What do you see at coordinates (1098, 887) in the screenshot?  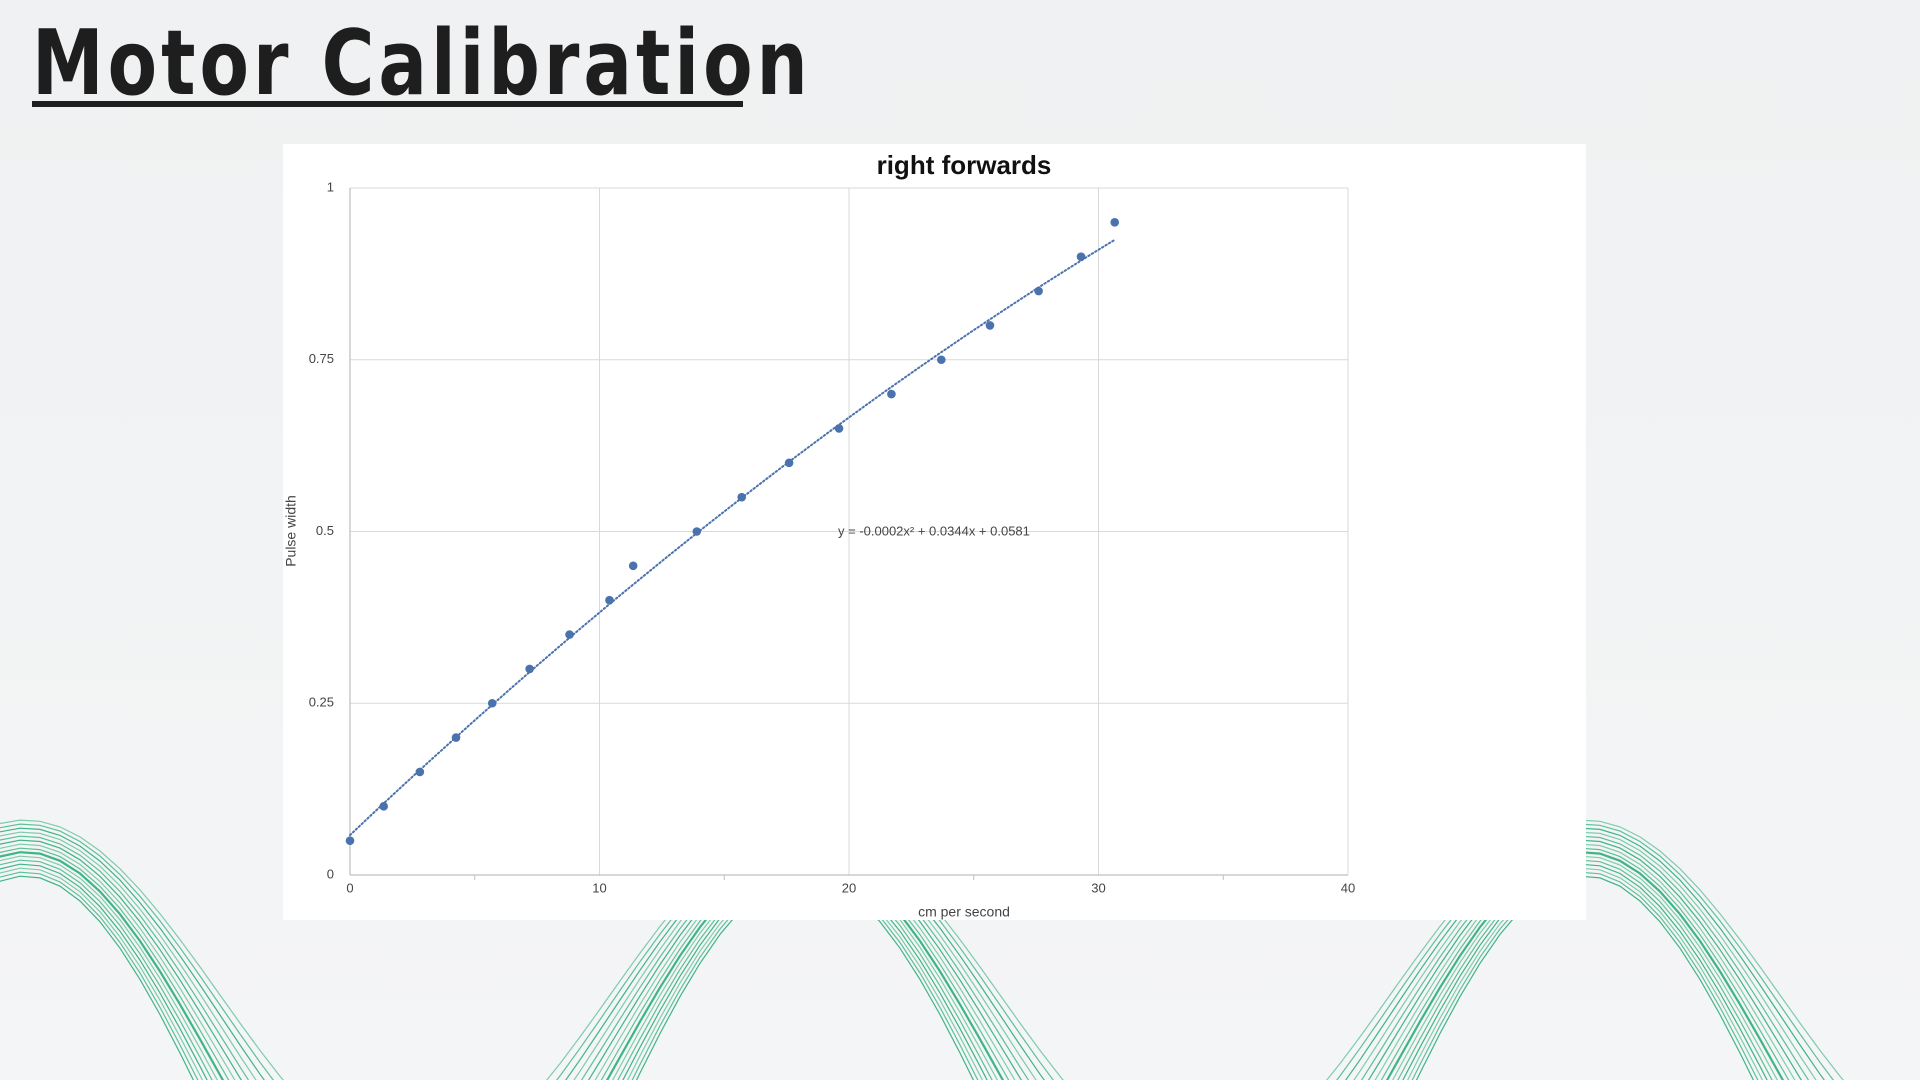 I see `x-tick-label: 30` at bounding box center [1098, 887].